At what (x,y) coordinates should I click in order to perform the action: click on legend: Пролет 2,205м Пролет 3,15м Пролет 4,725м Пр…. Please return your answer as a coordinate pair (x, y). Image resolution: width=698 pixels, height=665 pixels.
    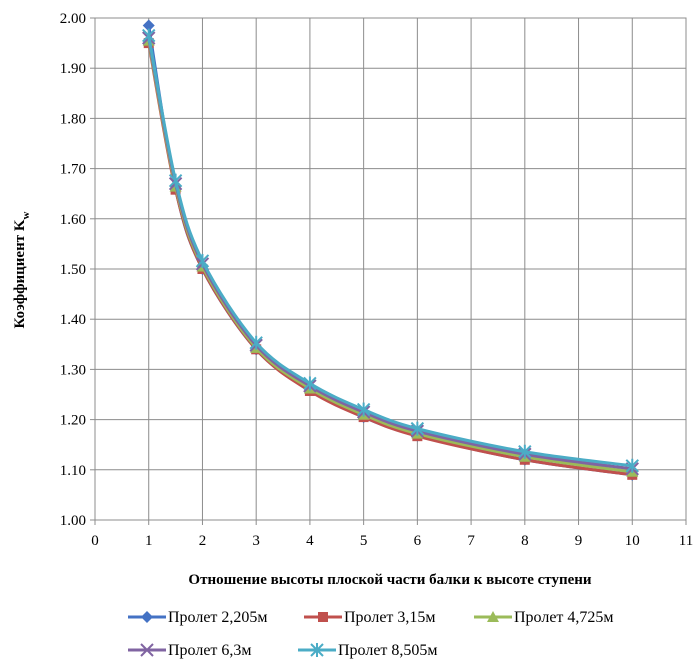
    Looking at the image, I should click on (371, 634).